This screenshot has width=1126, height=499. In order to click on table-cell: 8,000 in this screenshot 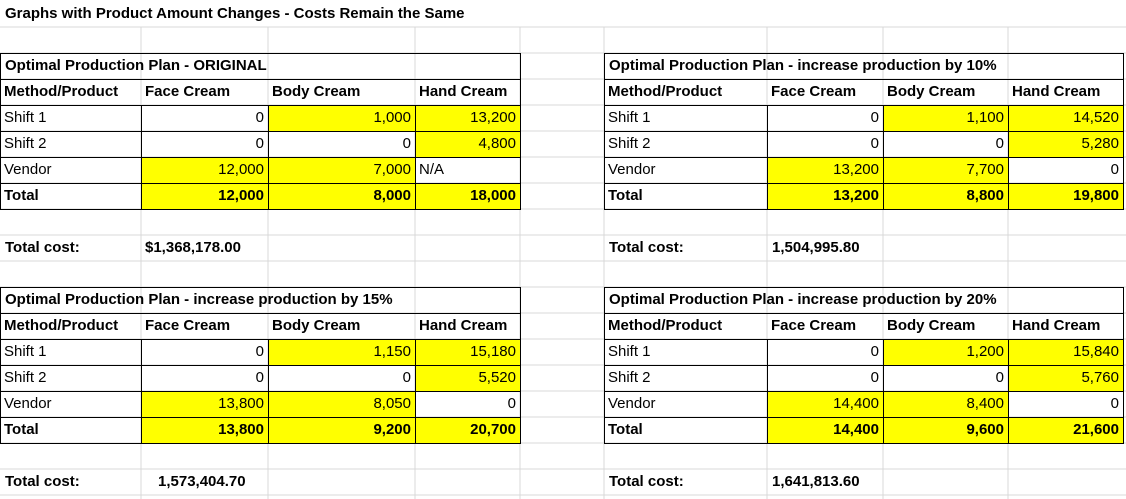, I will do `click(341, 196)`.